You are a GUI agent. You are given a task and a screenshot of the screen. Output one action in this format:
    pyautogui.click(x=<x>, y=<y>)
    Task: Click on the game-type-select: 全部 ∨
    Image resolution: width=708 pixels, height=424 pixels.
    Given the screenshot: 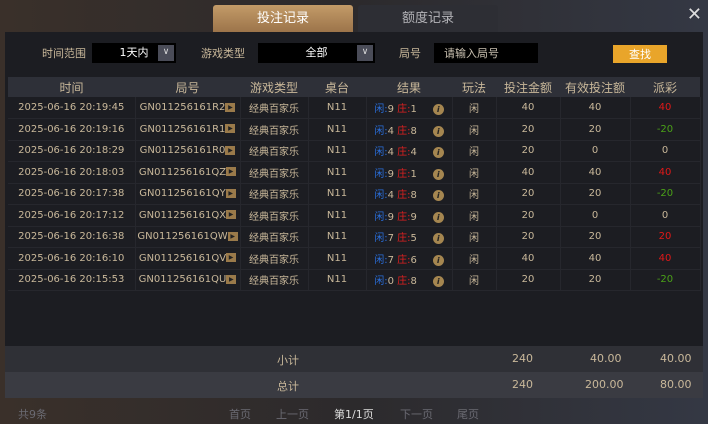 What is the action you would take?
    pyautogui.click(x=316, y=53)
    